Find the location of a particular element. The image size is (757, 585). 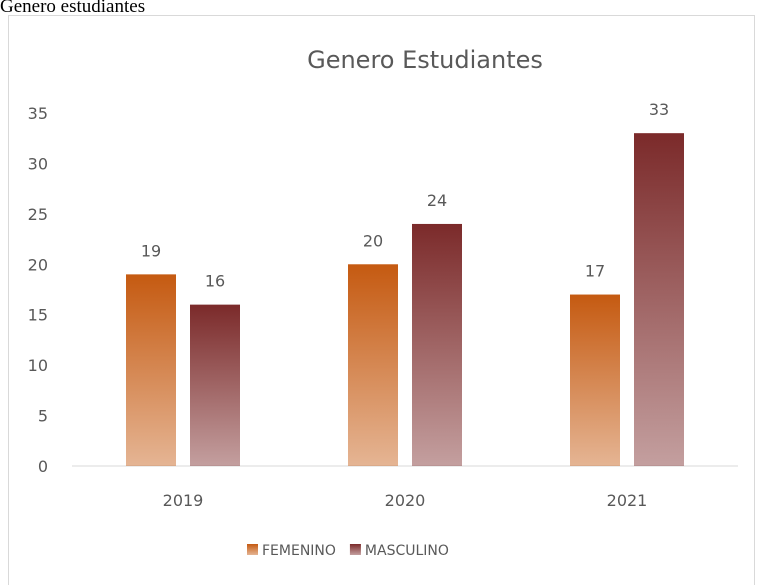

data-label: 19 is located at coordinates (151, 250).